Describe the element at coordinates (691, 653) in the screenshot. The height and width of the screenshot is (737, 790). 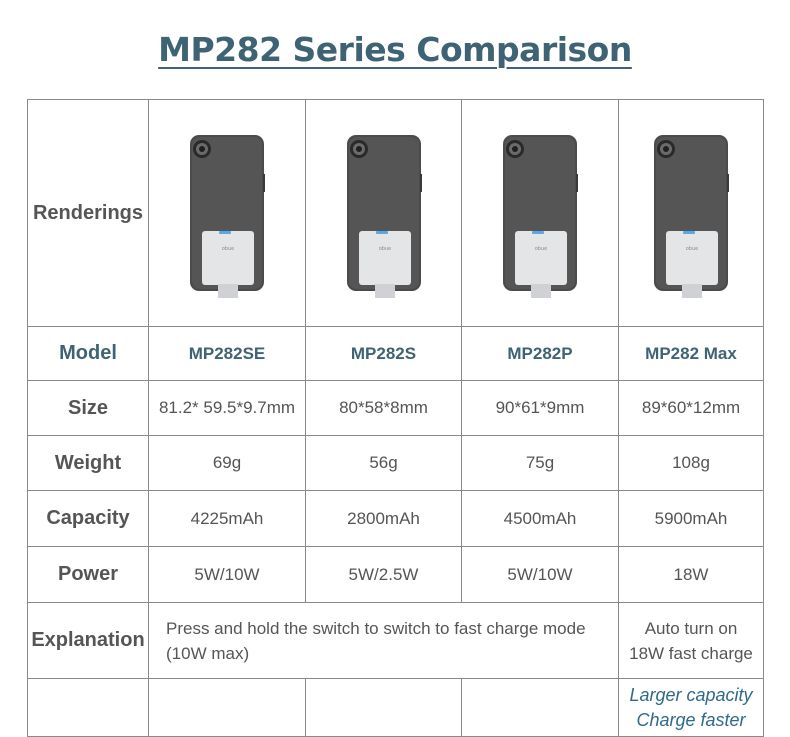
I see `explanation-line: 18W fast charge` at that location.